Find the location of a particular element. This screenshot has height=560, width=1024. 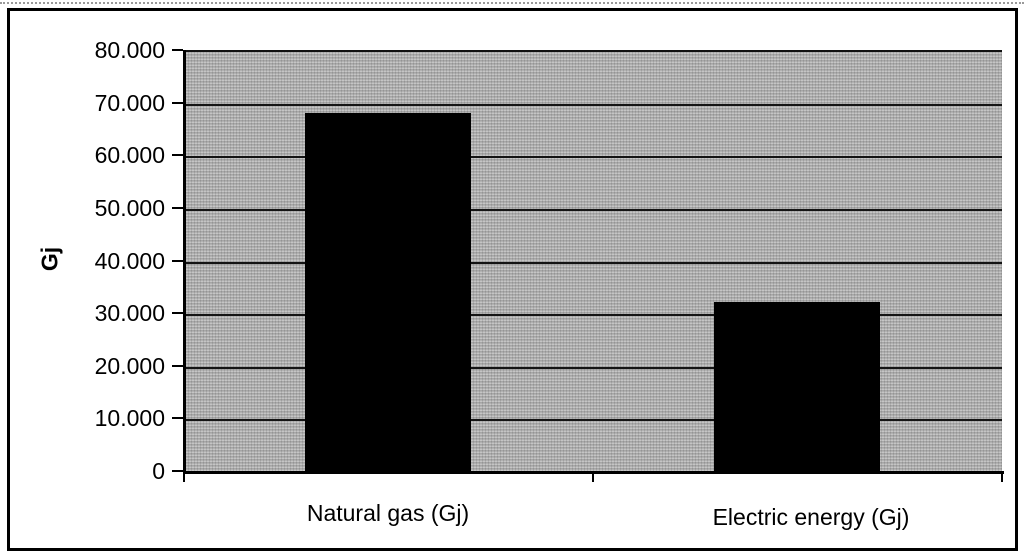

y-tick-mark-20.000 is located at coordinates (177, 366).